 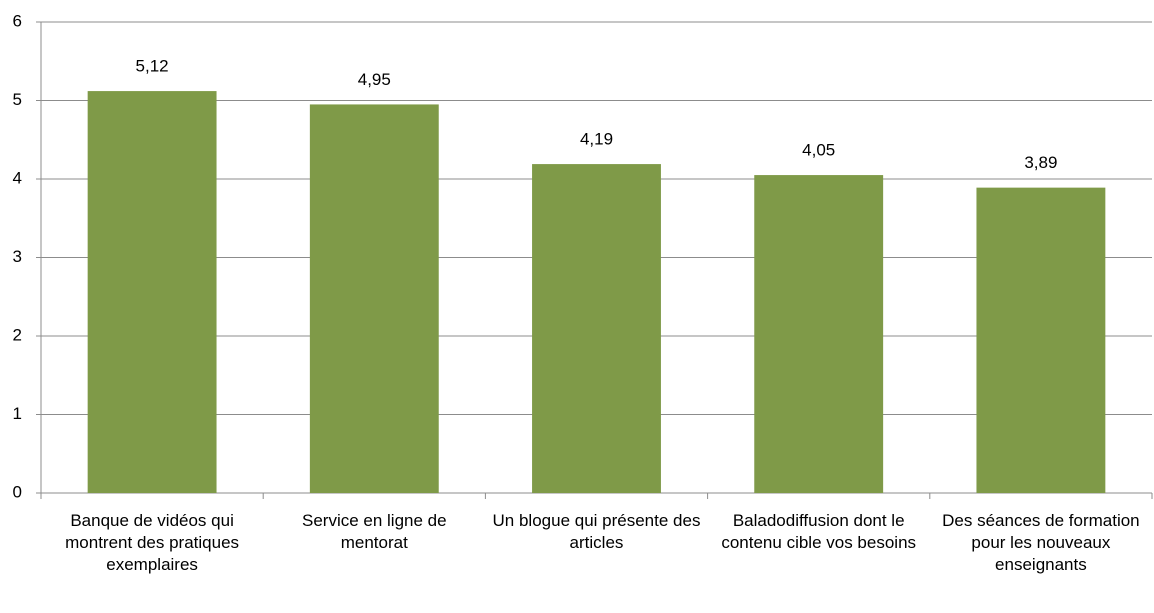 What do you see at coordinates (17, 256) in the screenshot?
I see `y-tick-label: 3` at bounding box center [17, 256].